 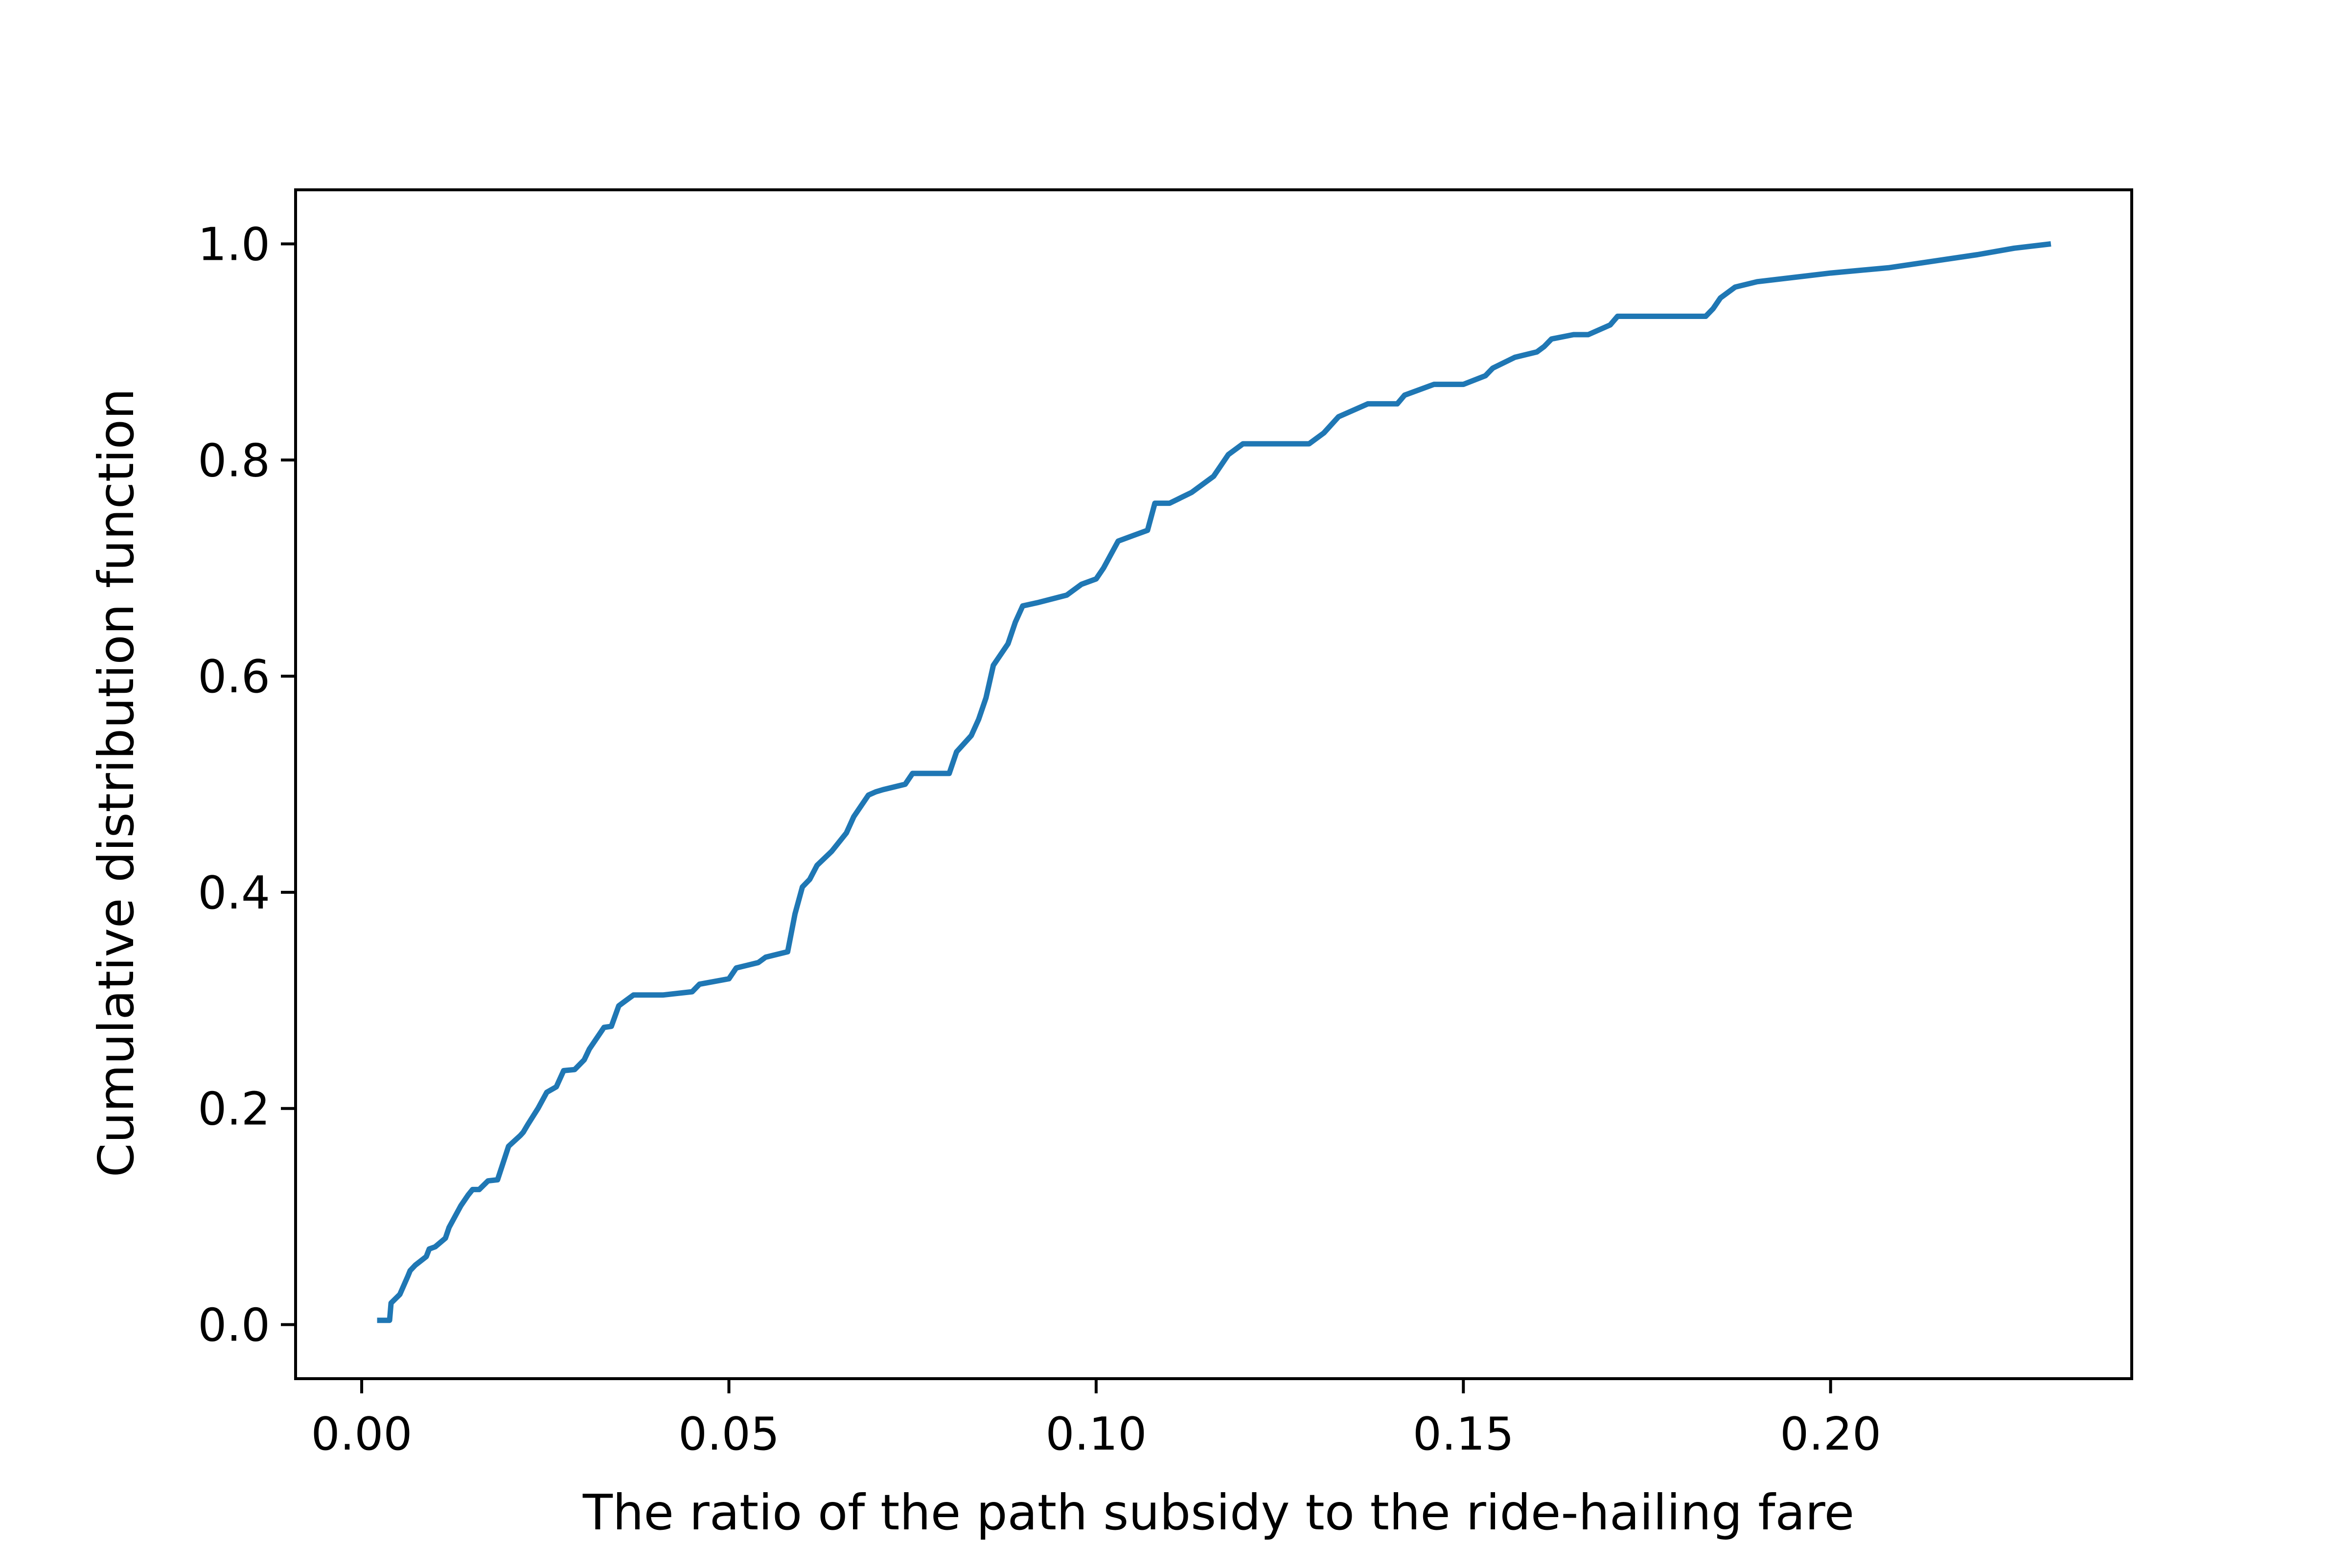 What do you see at coordinates (234, 245) in the screenshot?
I see `y-tick-label: 1.0` at bounding box center [234, 245].